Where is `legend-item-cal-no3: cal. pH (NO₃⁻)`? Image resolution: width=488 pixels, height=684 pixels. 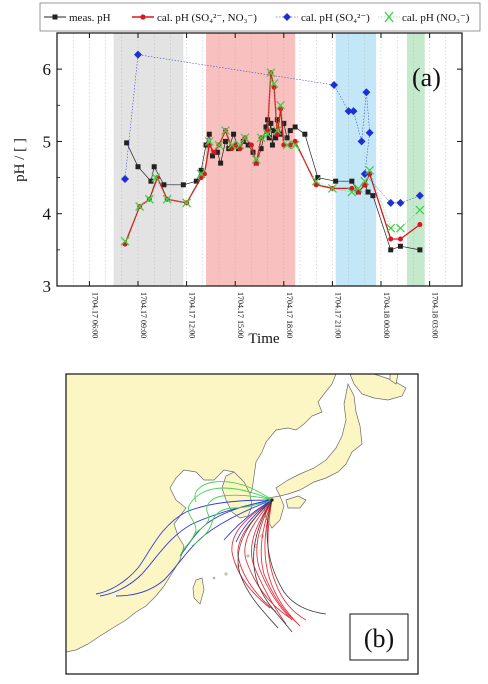
legend-item-cal-no3: cal. pH (NO₃⁻) is located at coordinates (424, 17).